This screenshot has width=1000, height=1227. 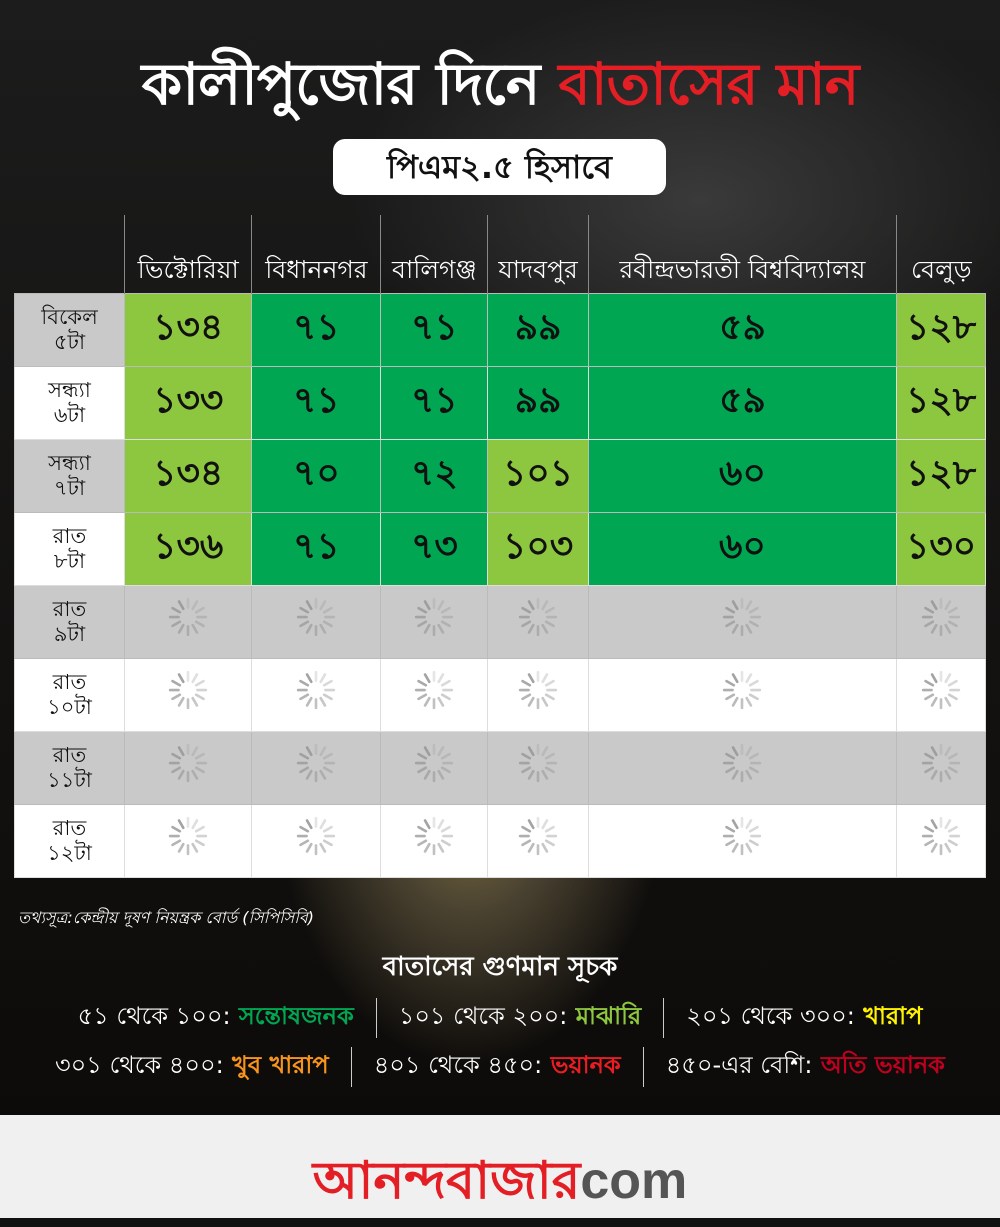 I want to click on aqi-value-cell: ৭৩, so click(x=434, y=548).